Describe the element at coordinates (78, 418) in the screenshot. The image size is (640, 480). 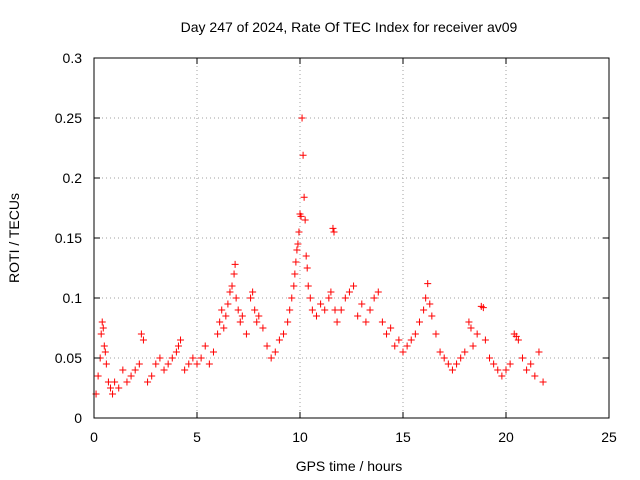
I see `y-tick-label: 0` at that location.